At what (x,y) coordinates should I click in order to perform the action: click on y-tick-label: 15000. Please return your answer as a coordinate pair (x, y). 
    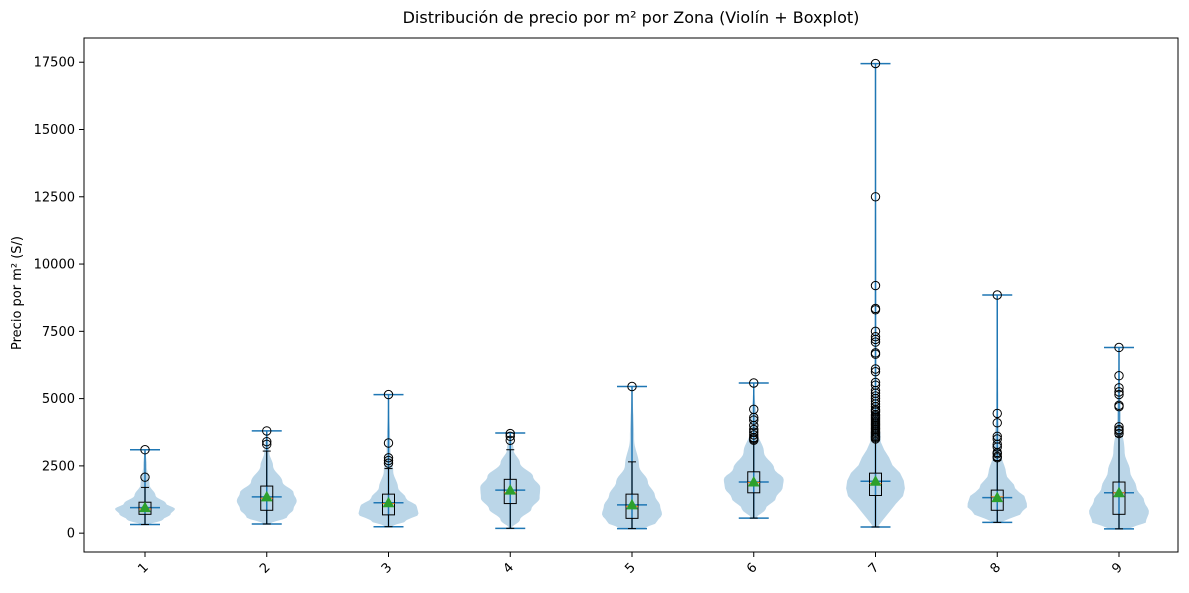
    Looking at the image, I should click on (54, 130).